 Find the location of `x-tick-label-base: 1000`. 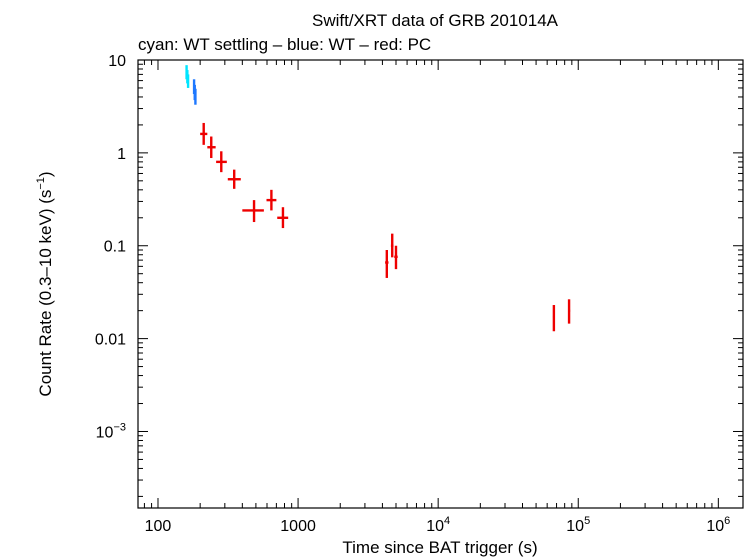

x-tick-label-base: 1000 is located at coordinates (298, 526).